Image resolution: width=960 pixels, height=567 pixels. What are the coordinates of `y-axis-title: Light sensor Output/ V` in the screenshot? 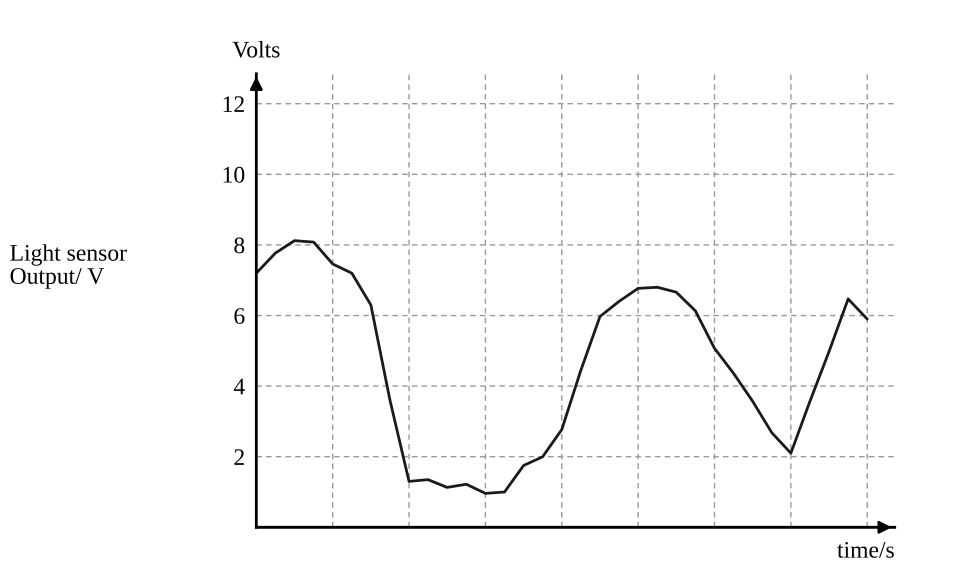 It's located at (68, 266).